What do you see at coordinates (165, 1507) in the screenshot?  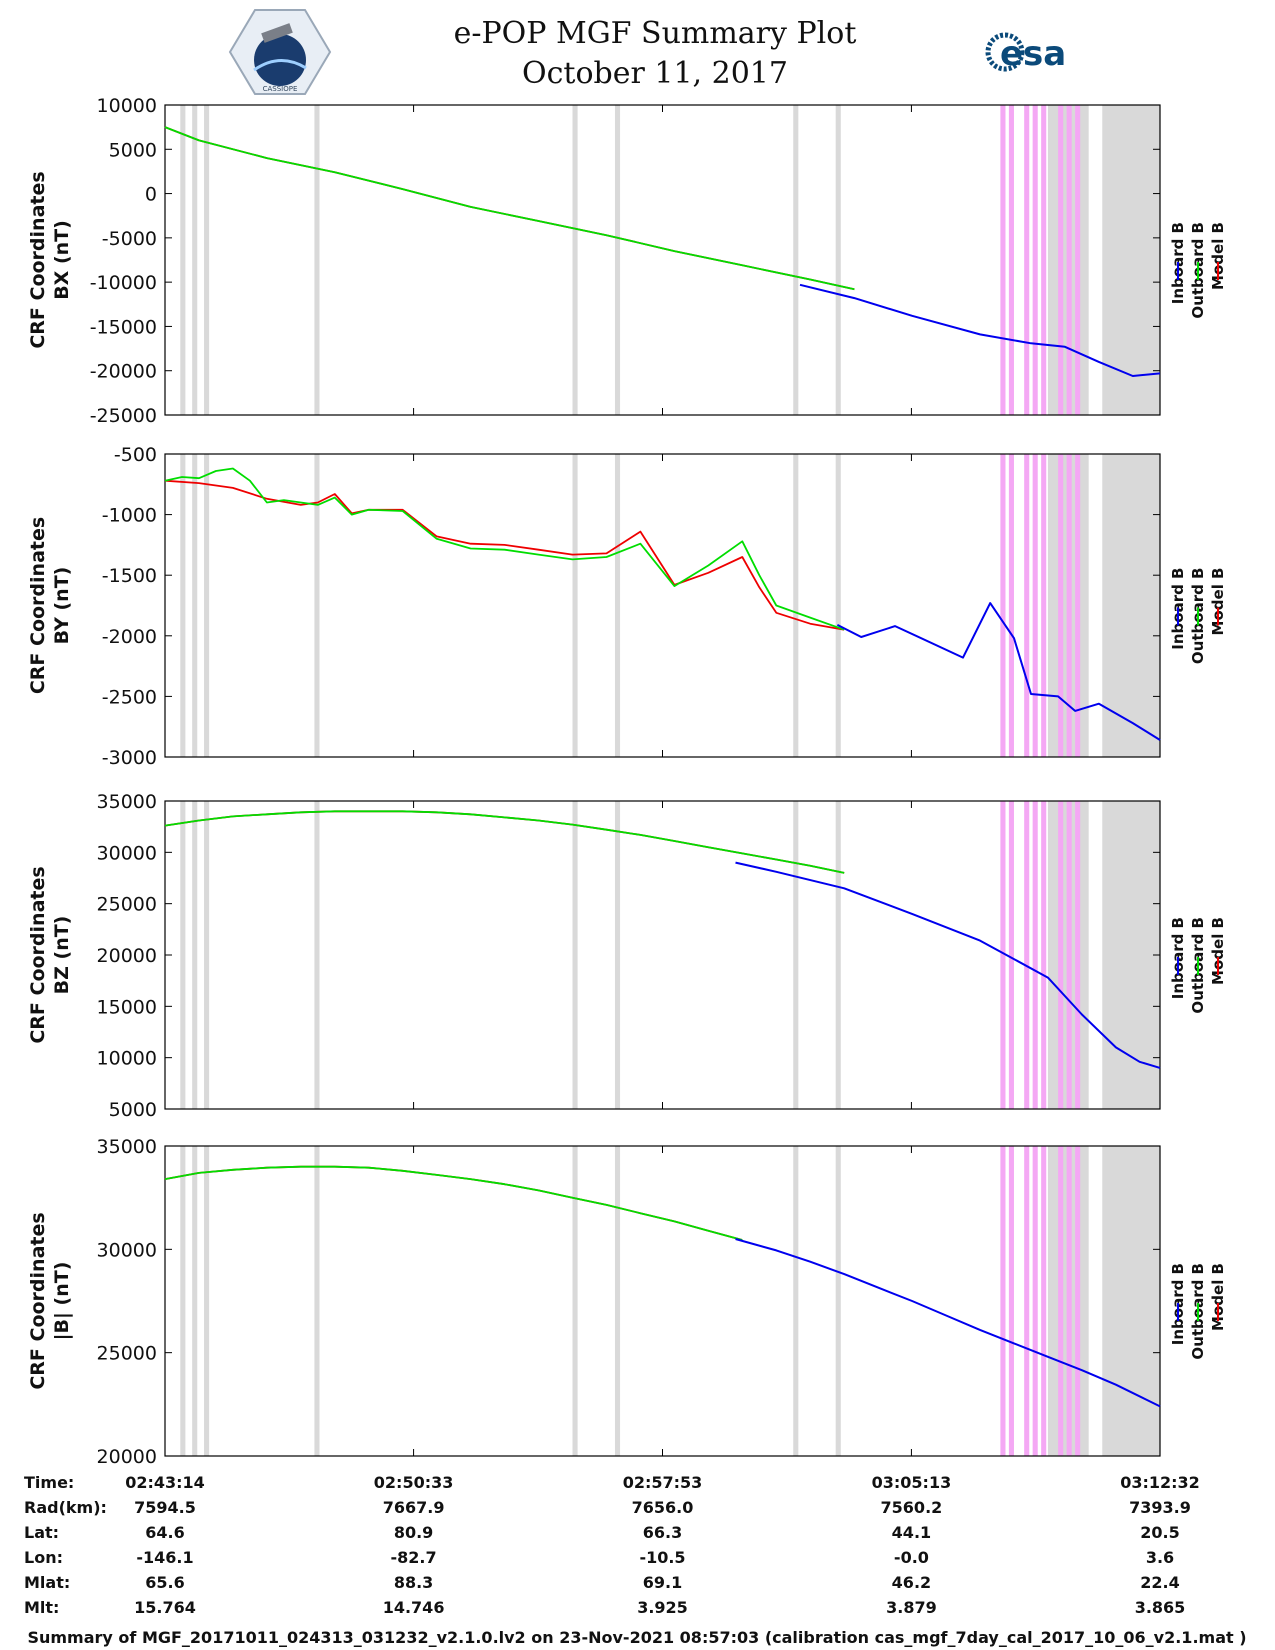 I see `ephemeris-value: 7594.5` at bounding box center [165, 1507].